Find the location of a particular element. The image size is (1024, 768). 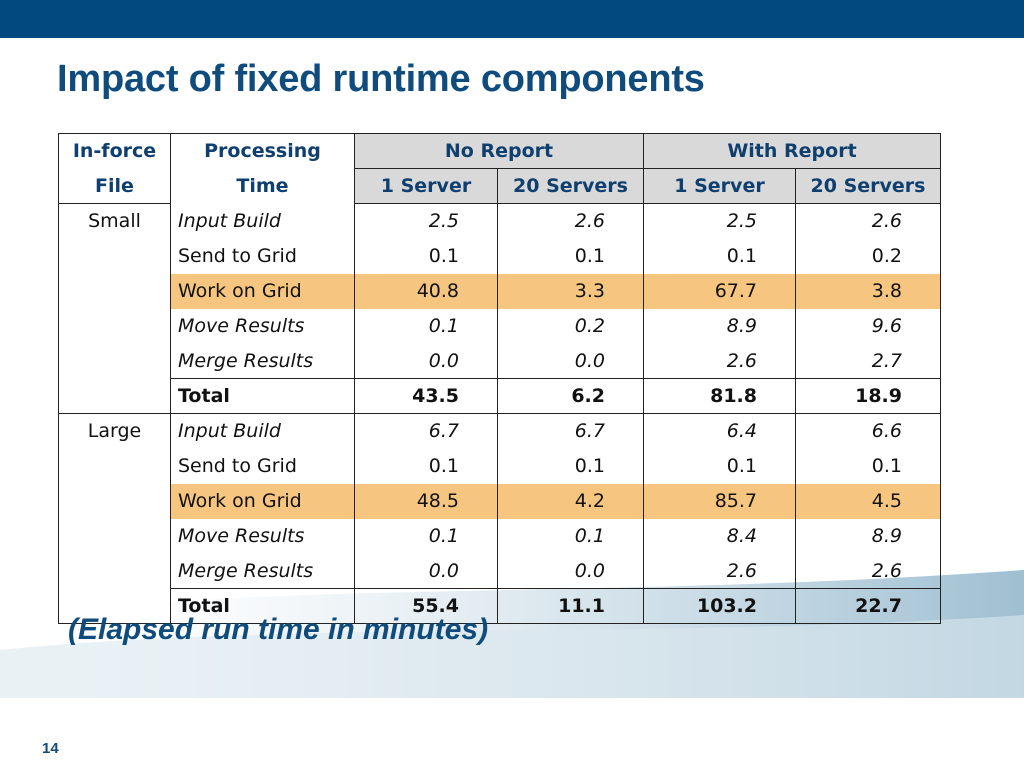

value-cell: 8.4 is located at coordinates (719, 536).